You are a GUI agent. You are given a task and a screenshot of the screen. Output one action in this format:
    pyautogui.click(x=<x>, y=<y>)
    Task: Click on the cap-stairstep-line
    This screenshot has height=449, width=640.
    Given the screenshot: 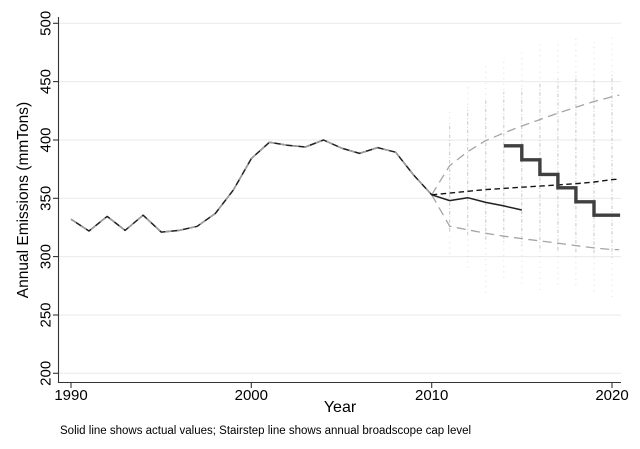 What is the action you would take?
    pyautogui.click(x=562, y=180)
    